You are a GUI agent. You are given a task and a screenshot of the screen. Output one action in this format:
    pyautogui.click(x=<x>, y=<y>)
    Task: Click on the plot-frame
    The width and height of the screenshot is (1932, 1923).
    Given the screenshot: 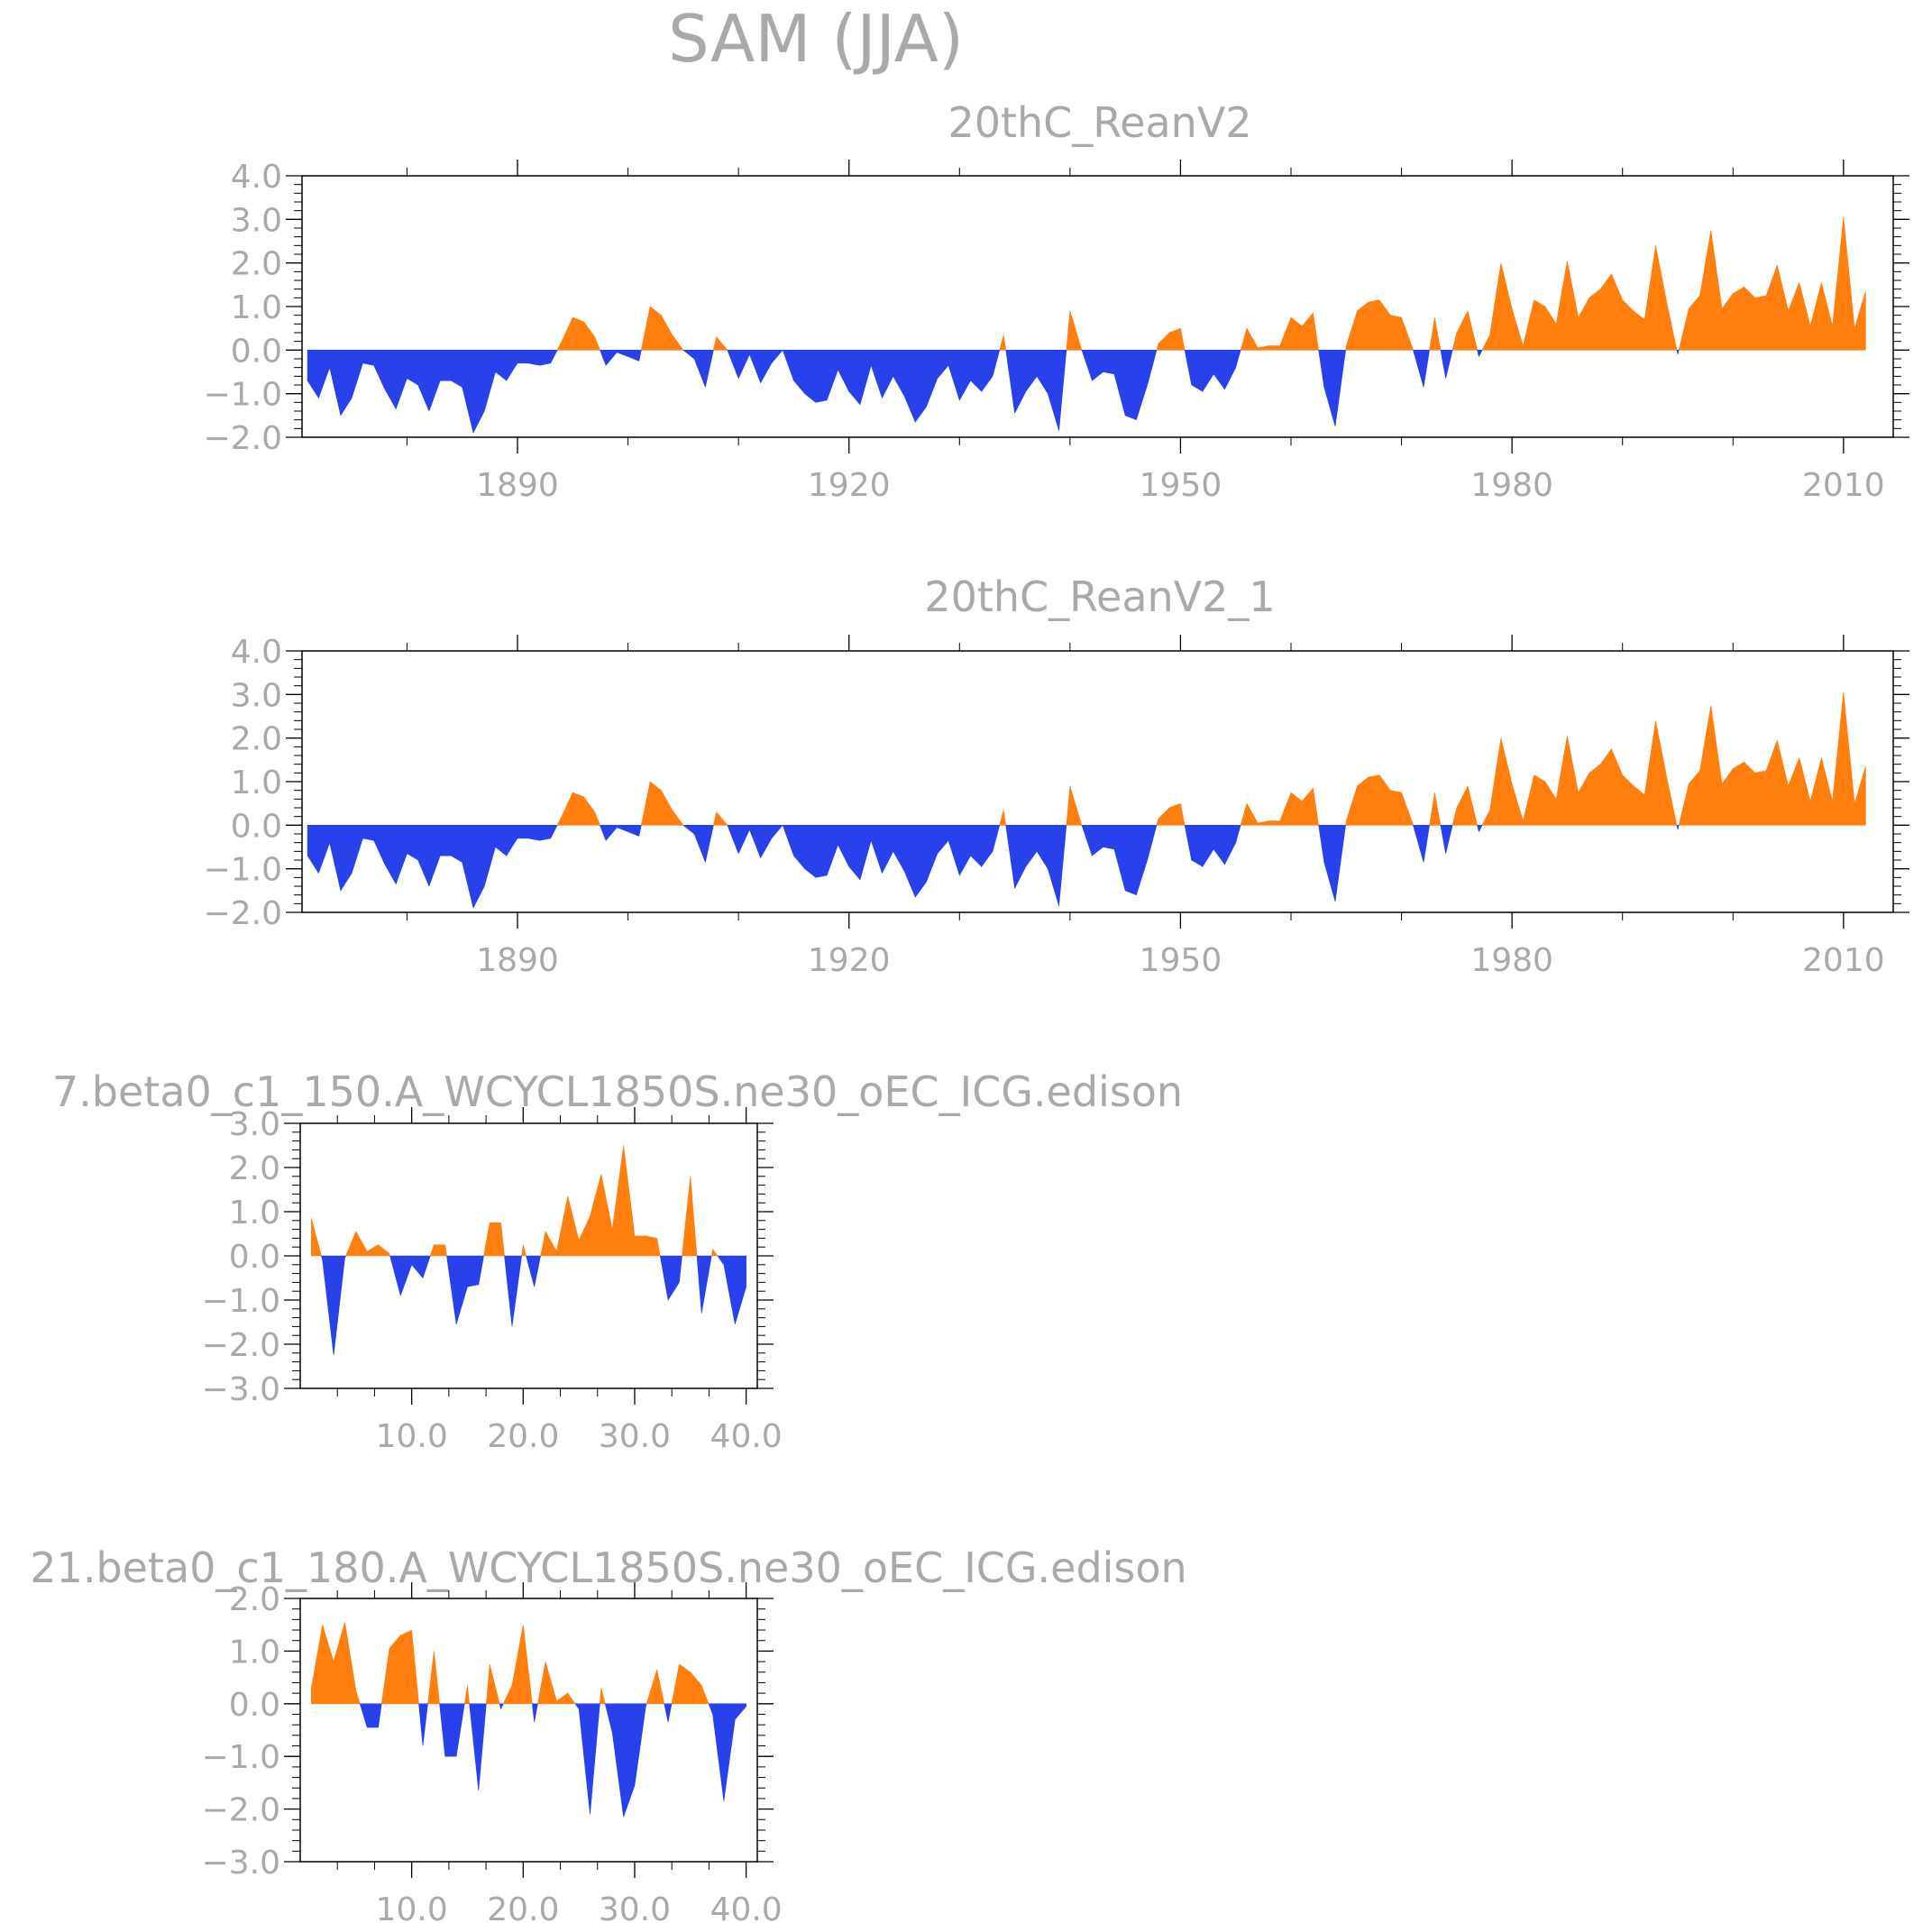 What is the action you would take?
    pyautogui.click(x=528, y=1730)
    